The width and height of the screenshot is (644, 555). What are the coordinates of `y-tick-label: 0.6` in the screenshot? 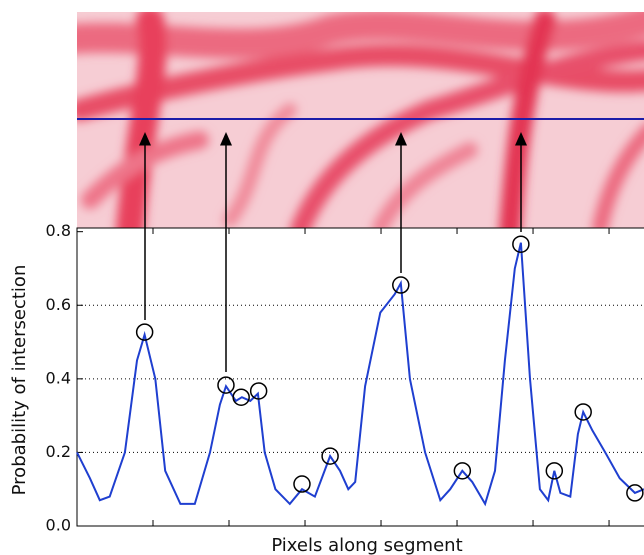 It's located at (58, 304).